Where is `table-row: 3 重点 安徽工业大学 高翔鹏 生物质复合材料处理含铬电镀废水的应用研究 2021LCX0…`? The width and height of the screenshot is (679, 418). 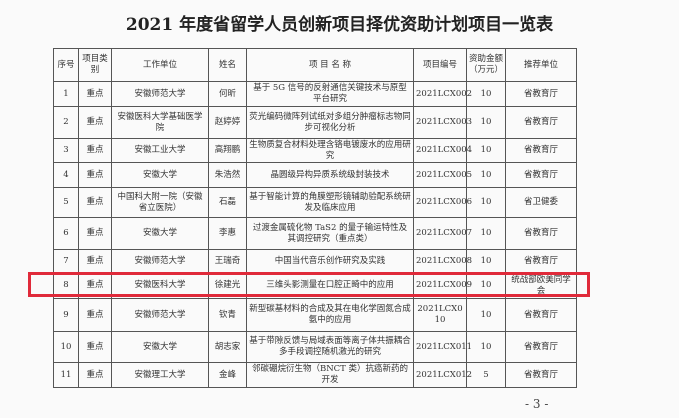 table-row: 3 重点 安徽工业大学 高翔鹏 生物质复合材料处理含铬电镀废水的应用研究 2021LCX0… is located at coordinates (315, 150).